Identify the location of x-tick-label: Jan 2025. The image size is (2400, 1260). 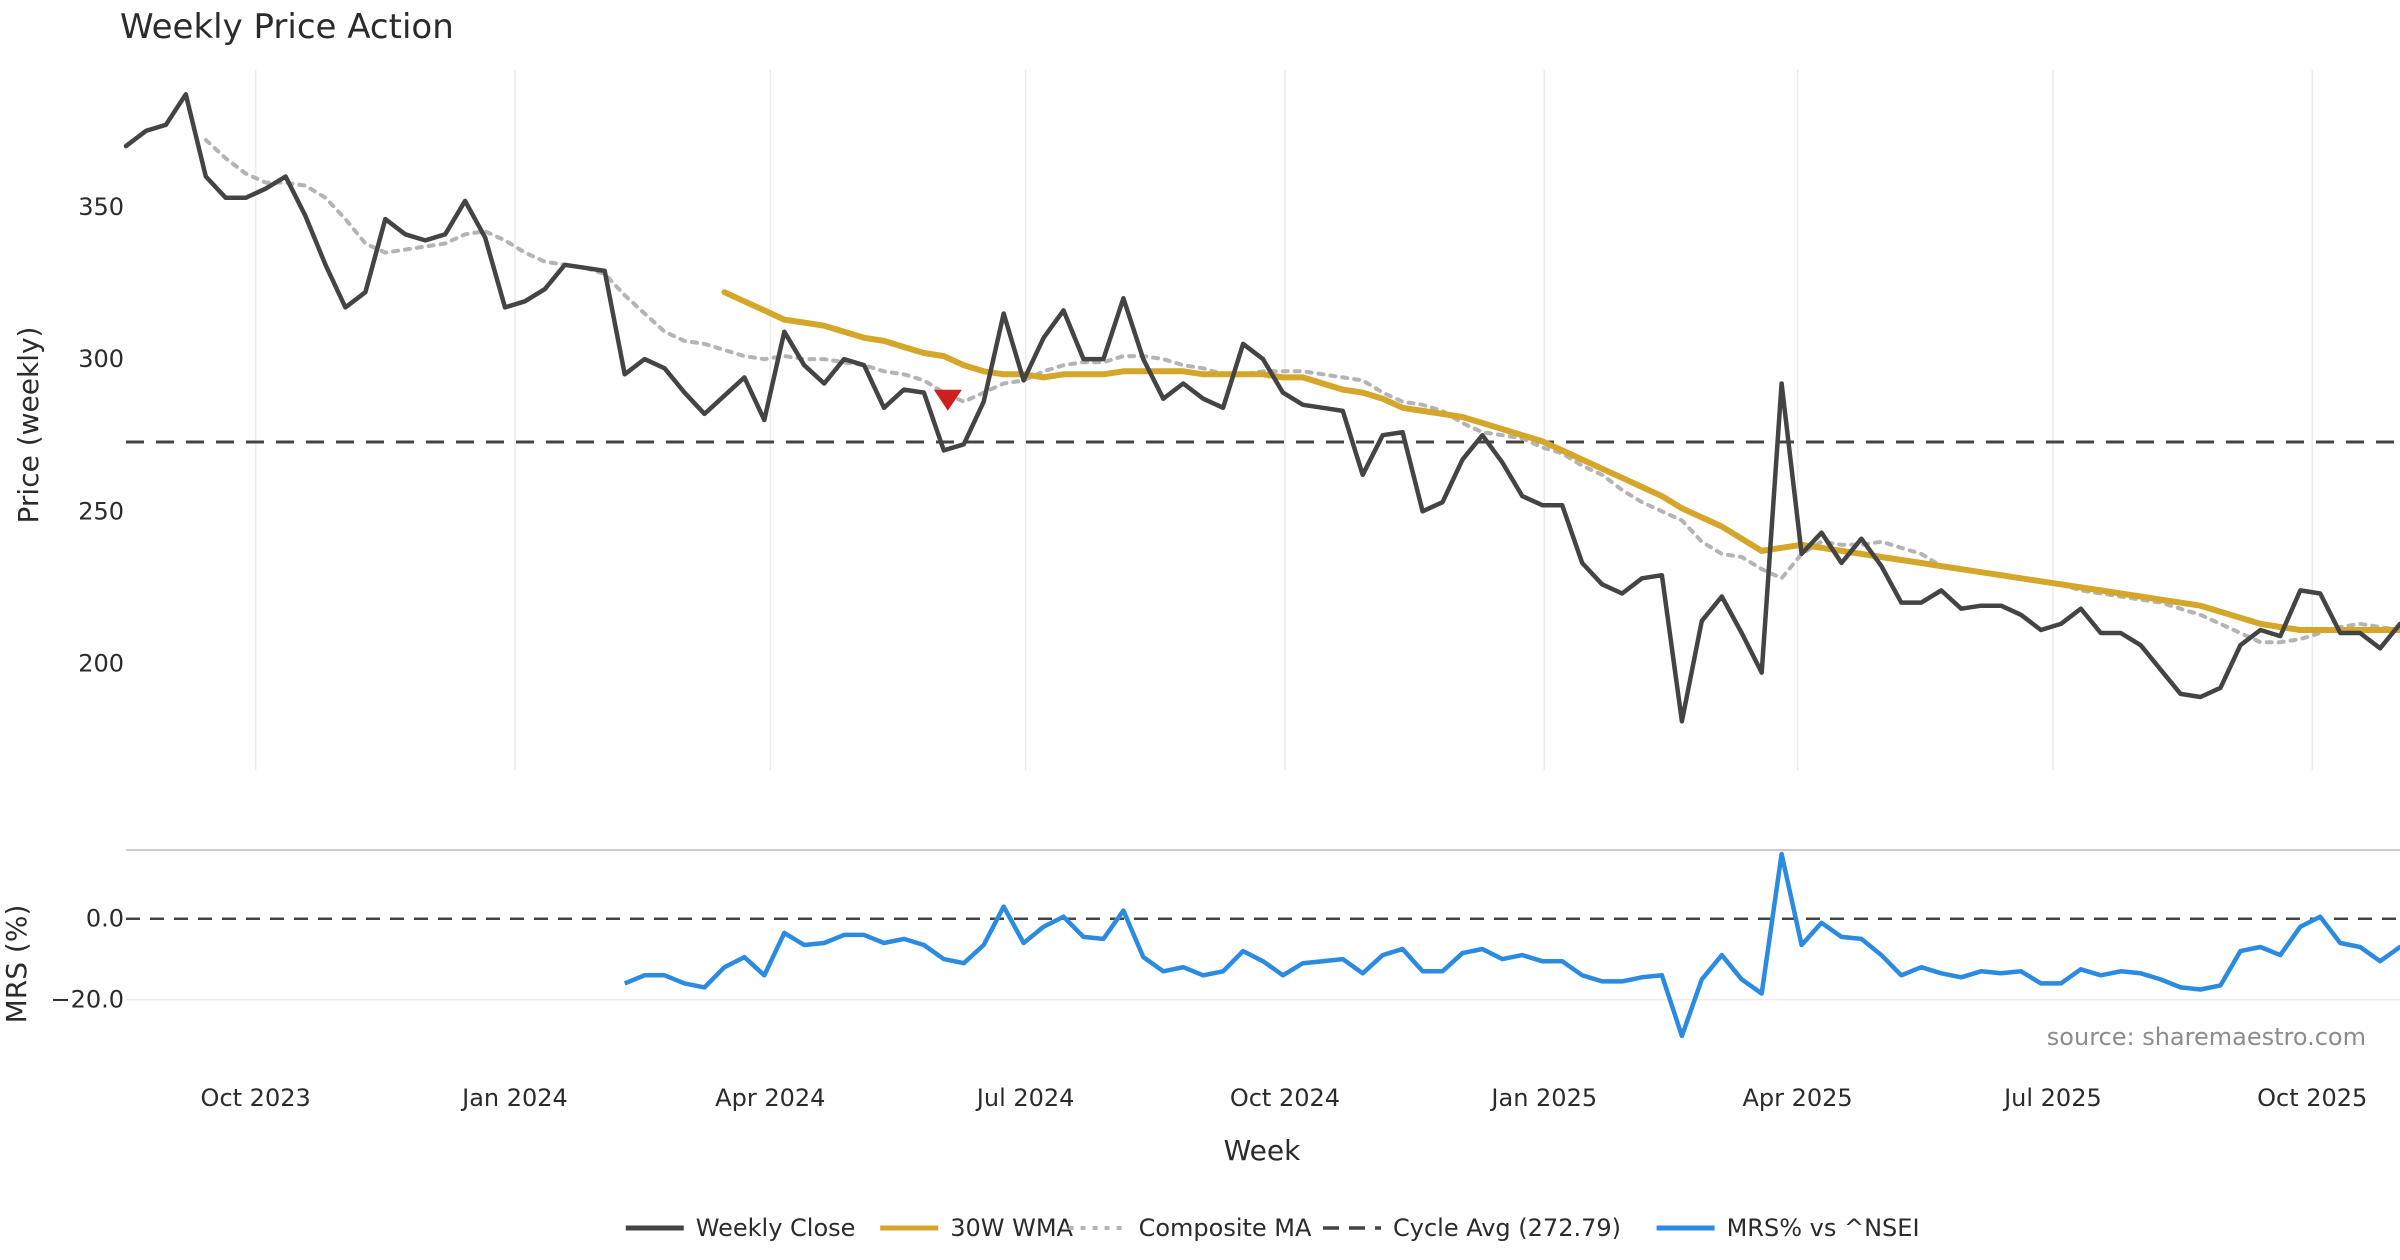
(1543, 1098).